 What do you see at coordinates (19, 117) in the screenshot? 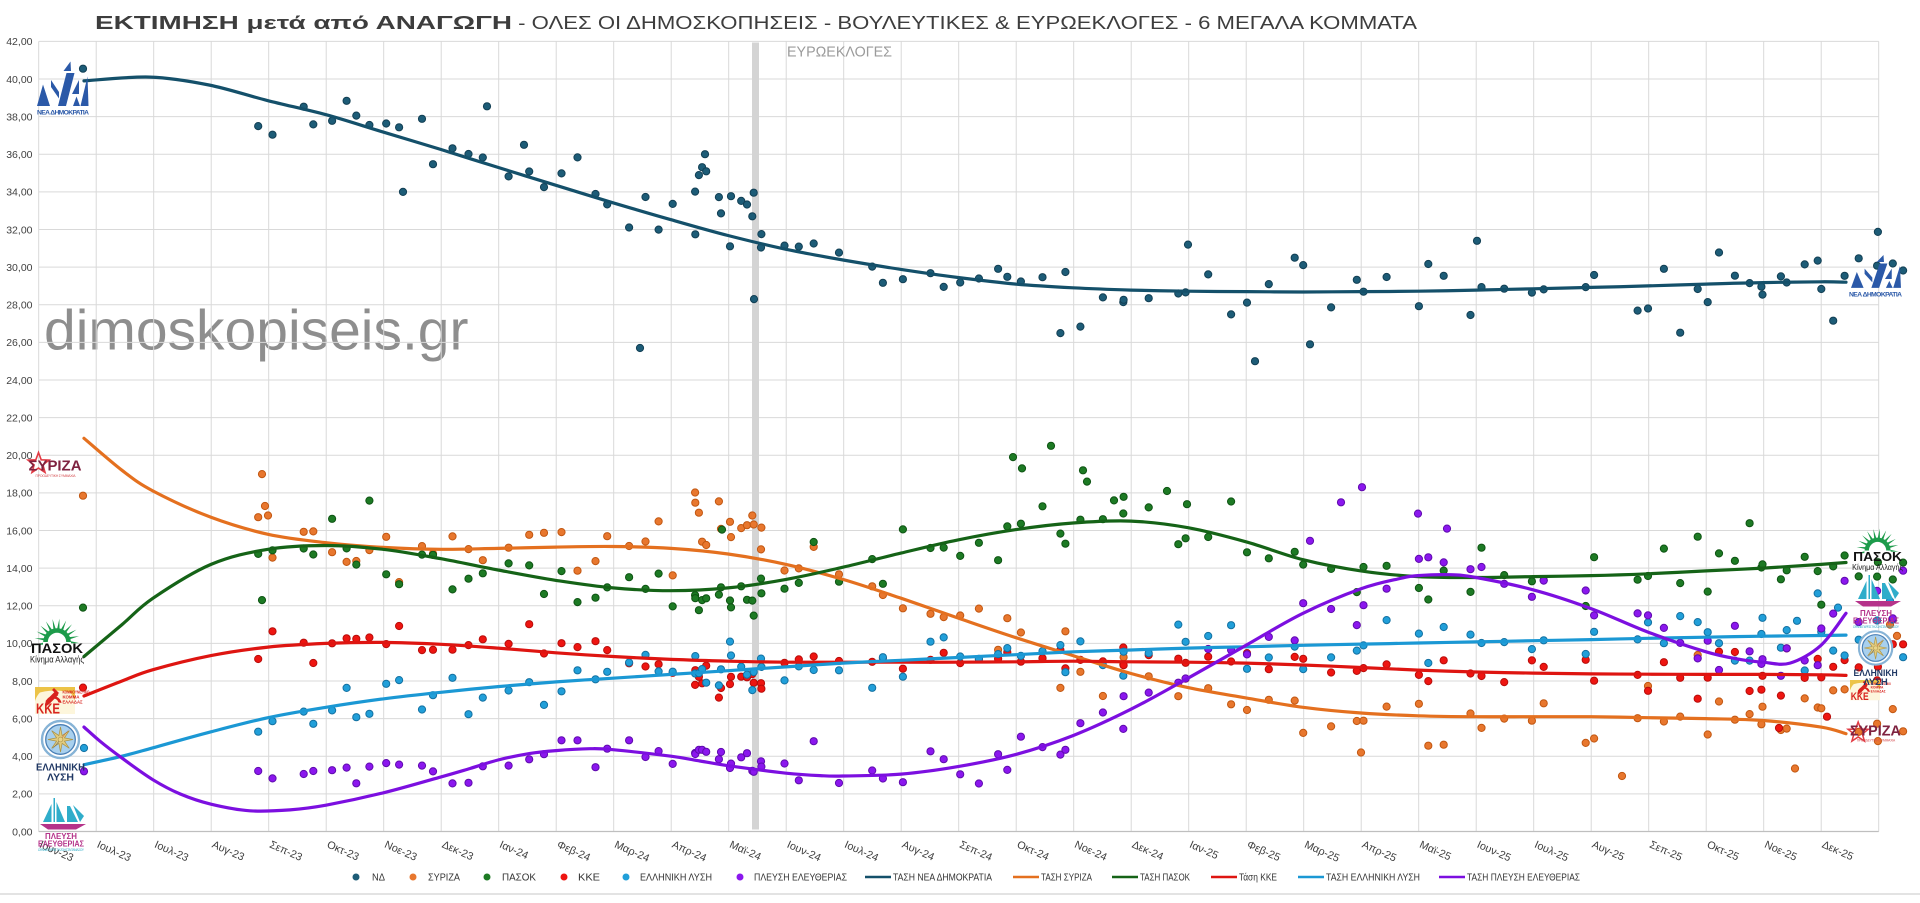
I see `svg-text: 38,00` at bounding box center [19, 117].